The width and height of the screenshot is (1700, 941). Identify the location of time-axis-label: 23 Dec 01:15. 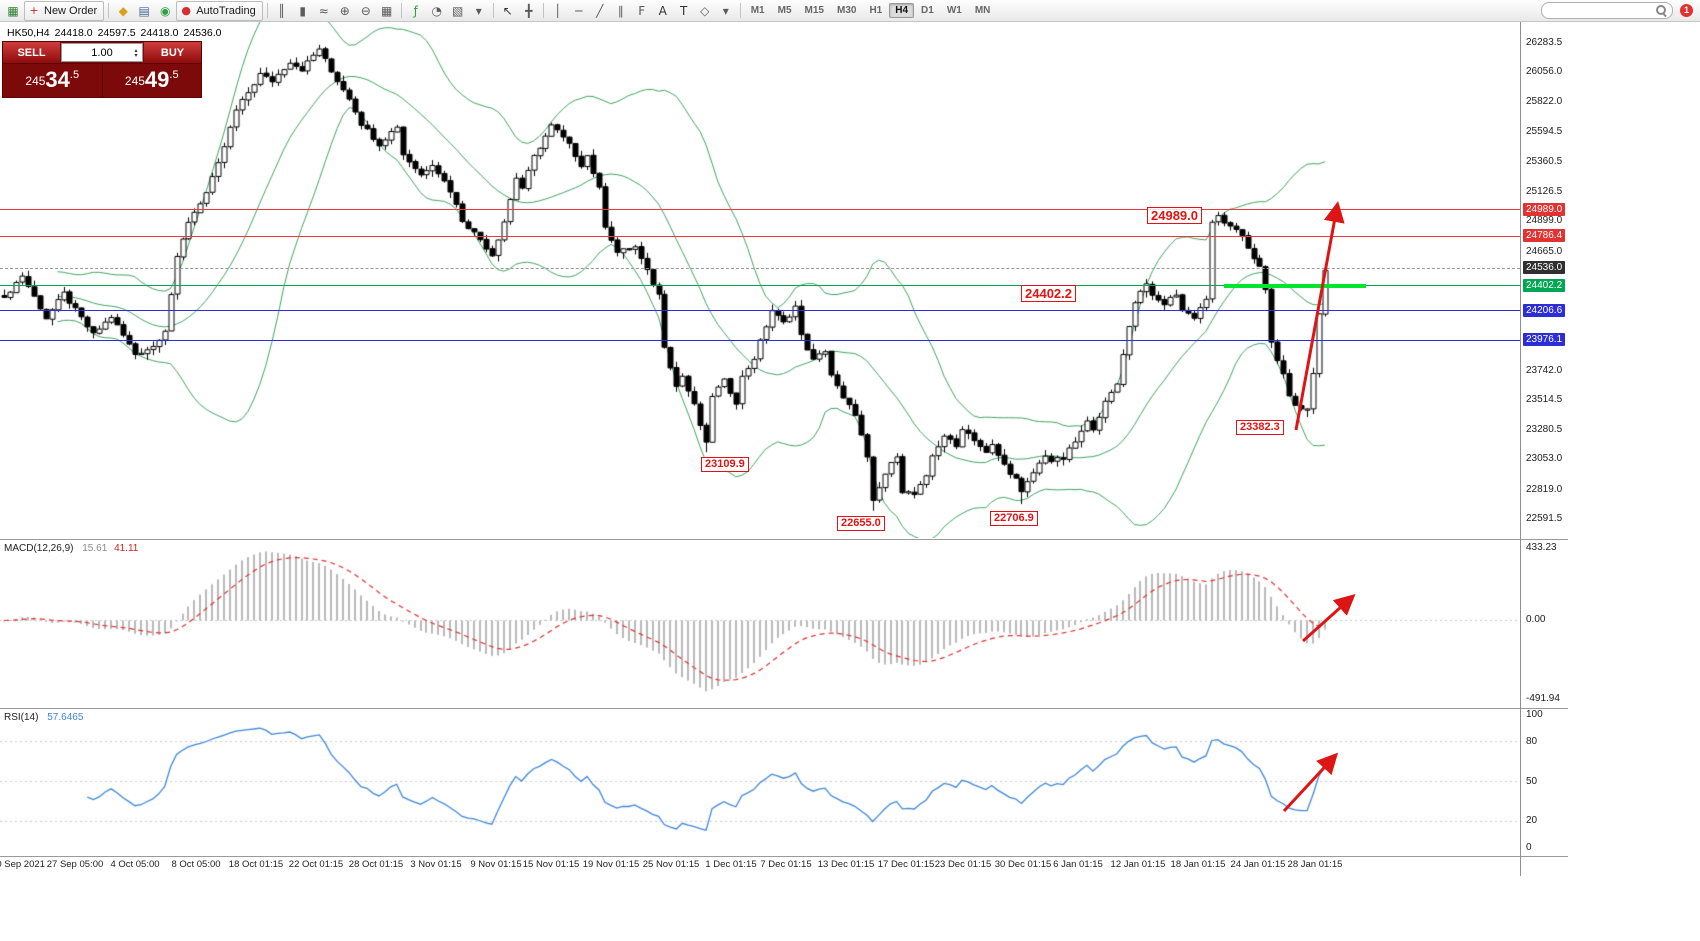
(963, 864).